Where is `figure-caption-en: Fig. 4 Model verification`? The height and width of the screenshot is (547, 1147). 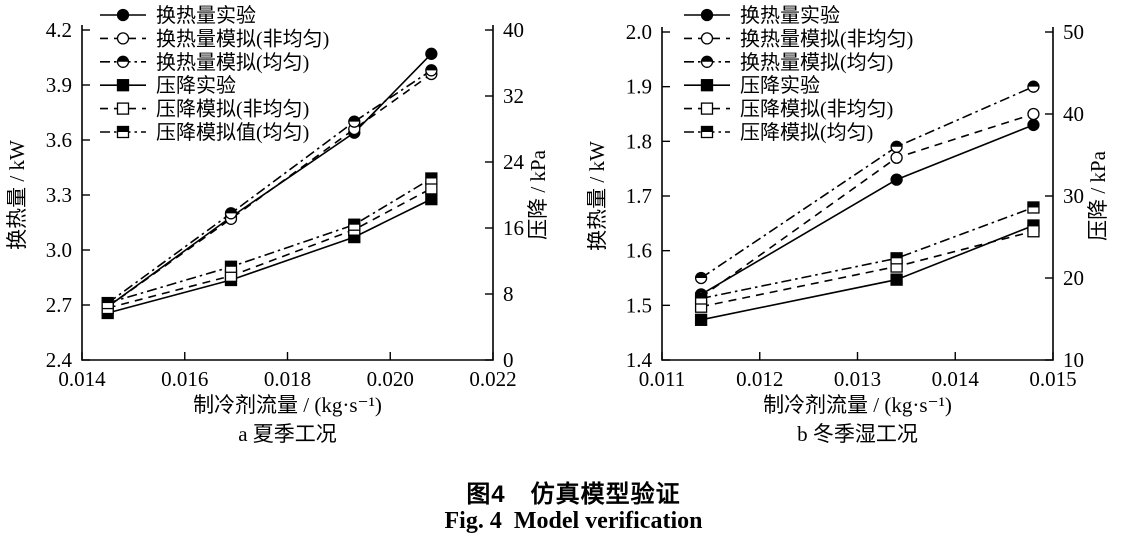 figure-caption-en: Fig. 4 Model verification is located at coordinates (573, 521).